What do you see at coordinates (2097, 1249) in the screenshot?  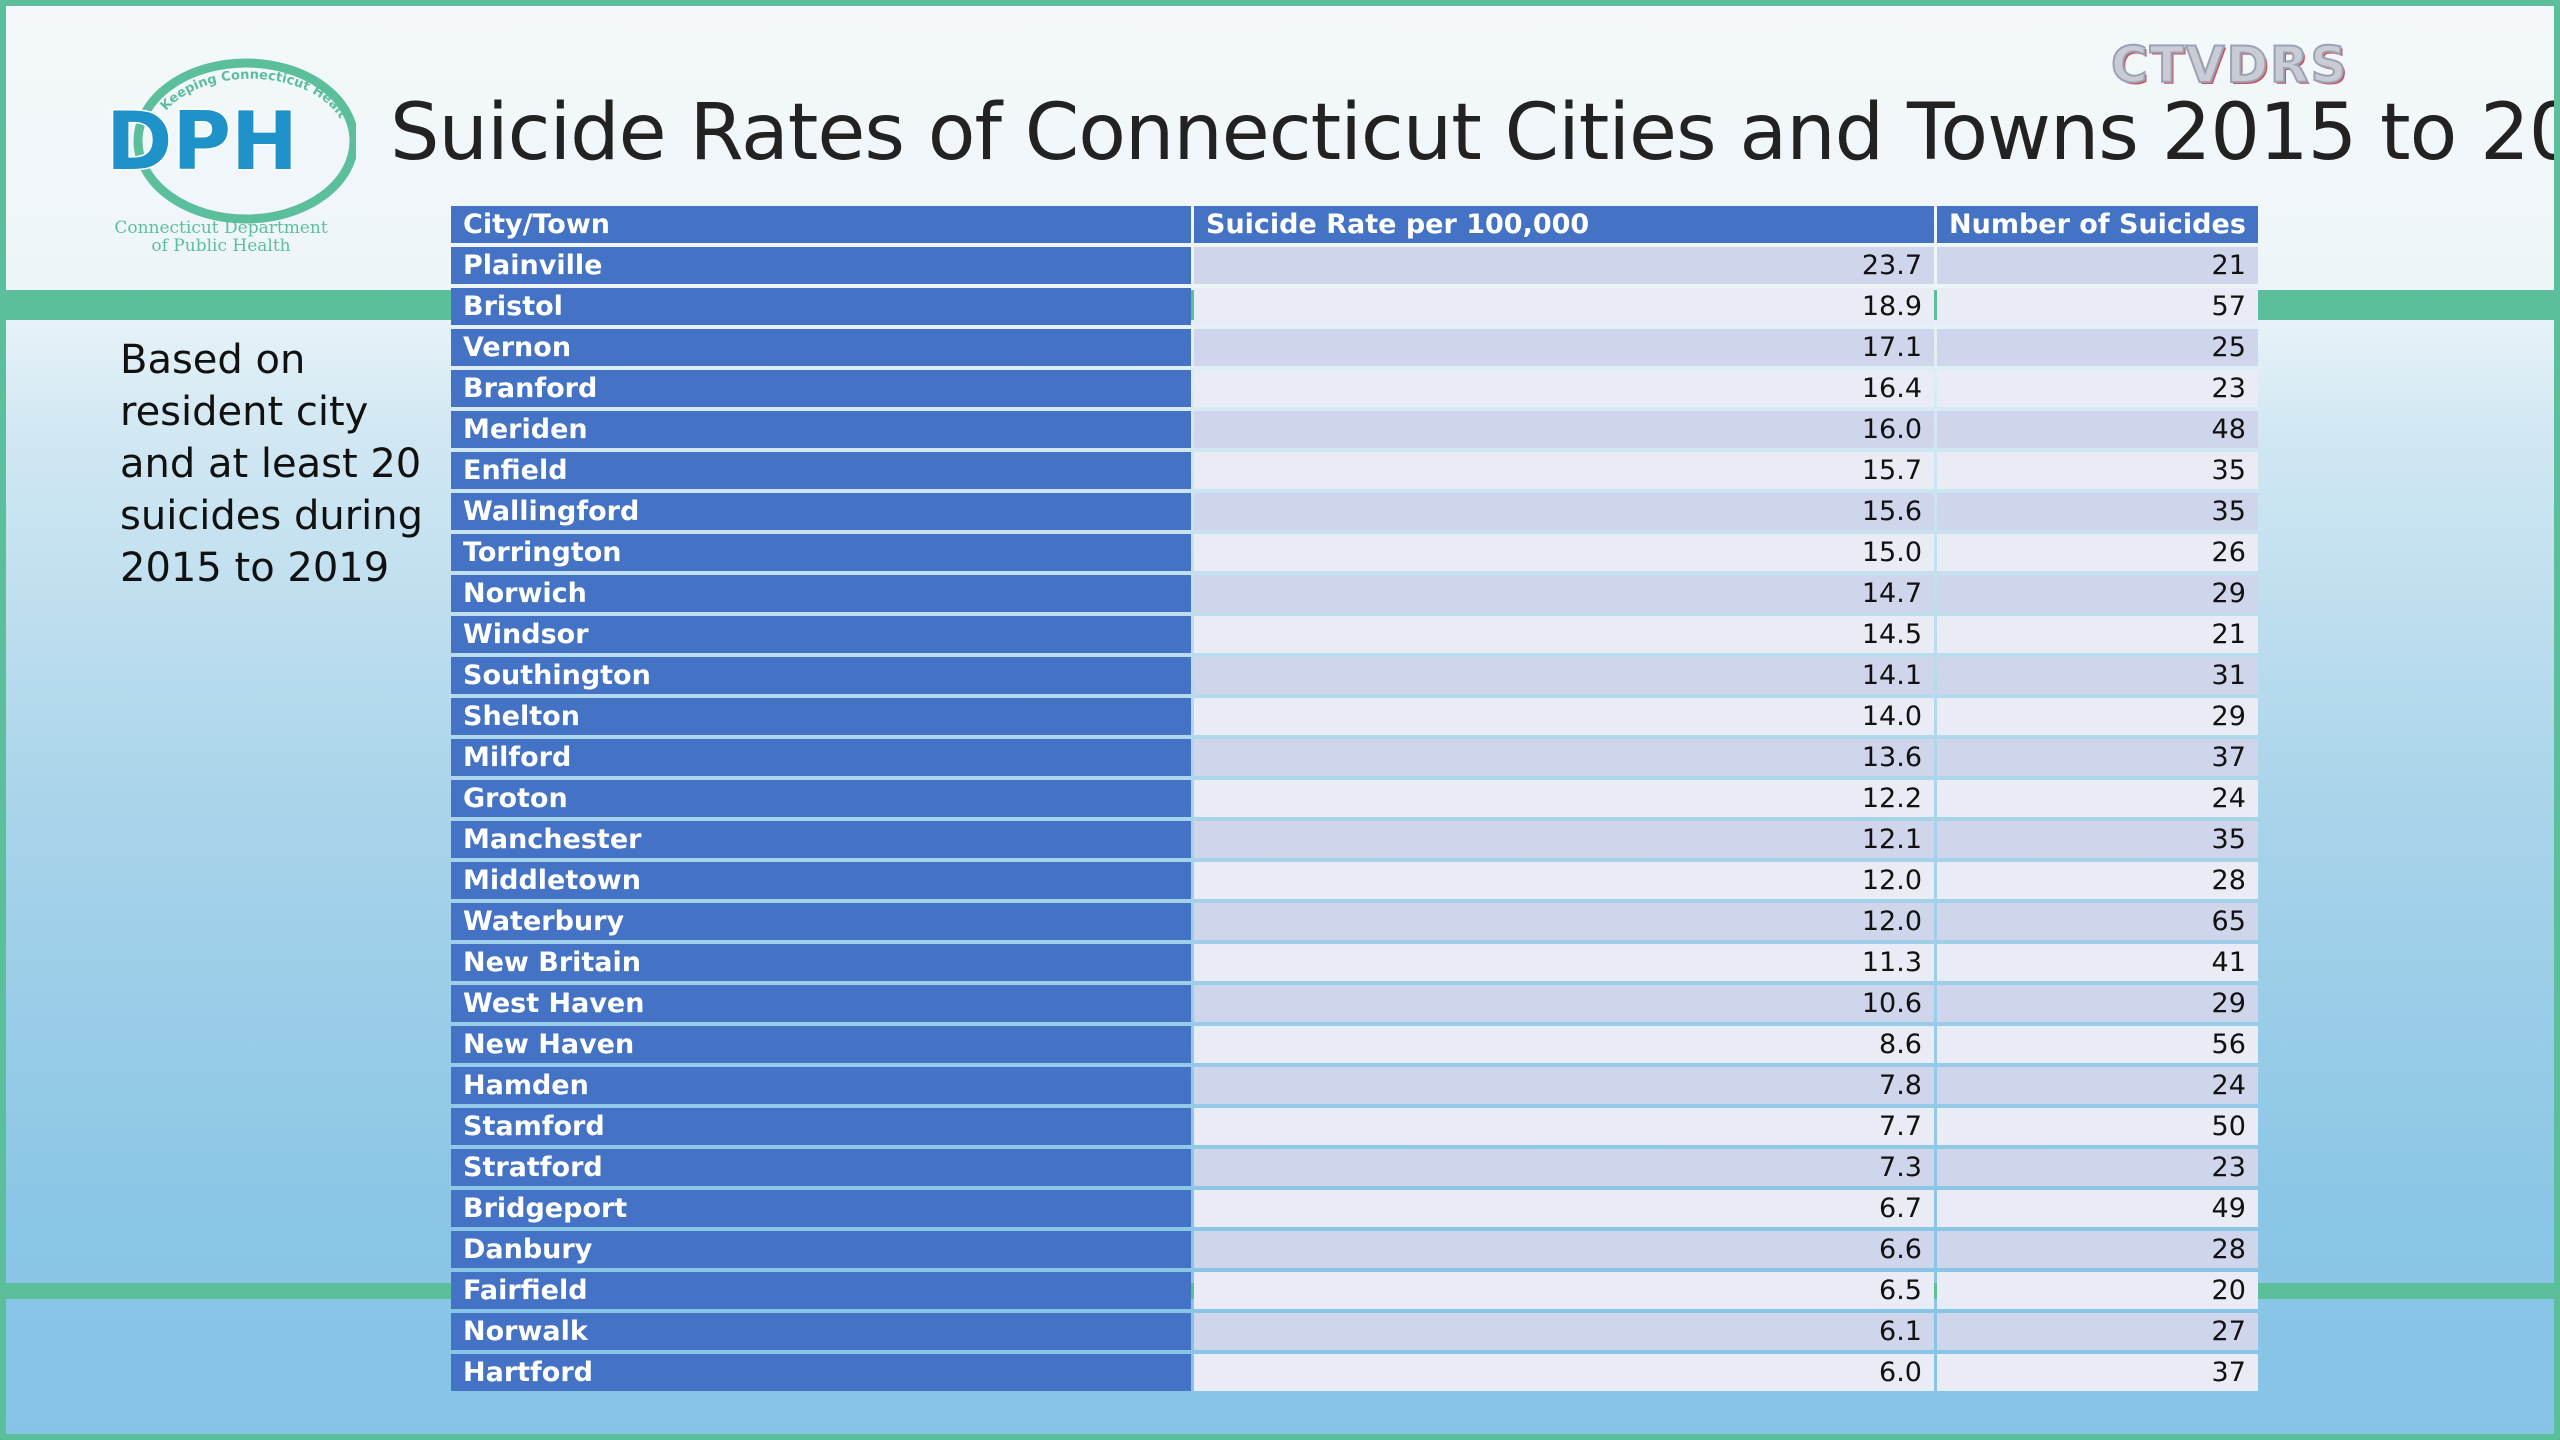 I see `count-cell: 28` at bounding box center [2097, 1249].